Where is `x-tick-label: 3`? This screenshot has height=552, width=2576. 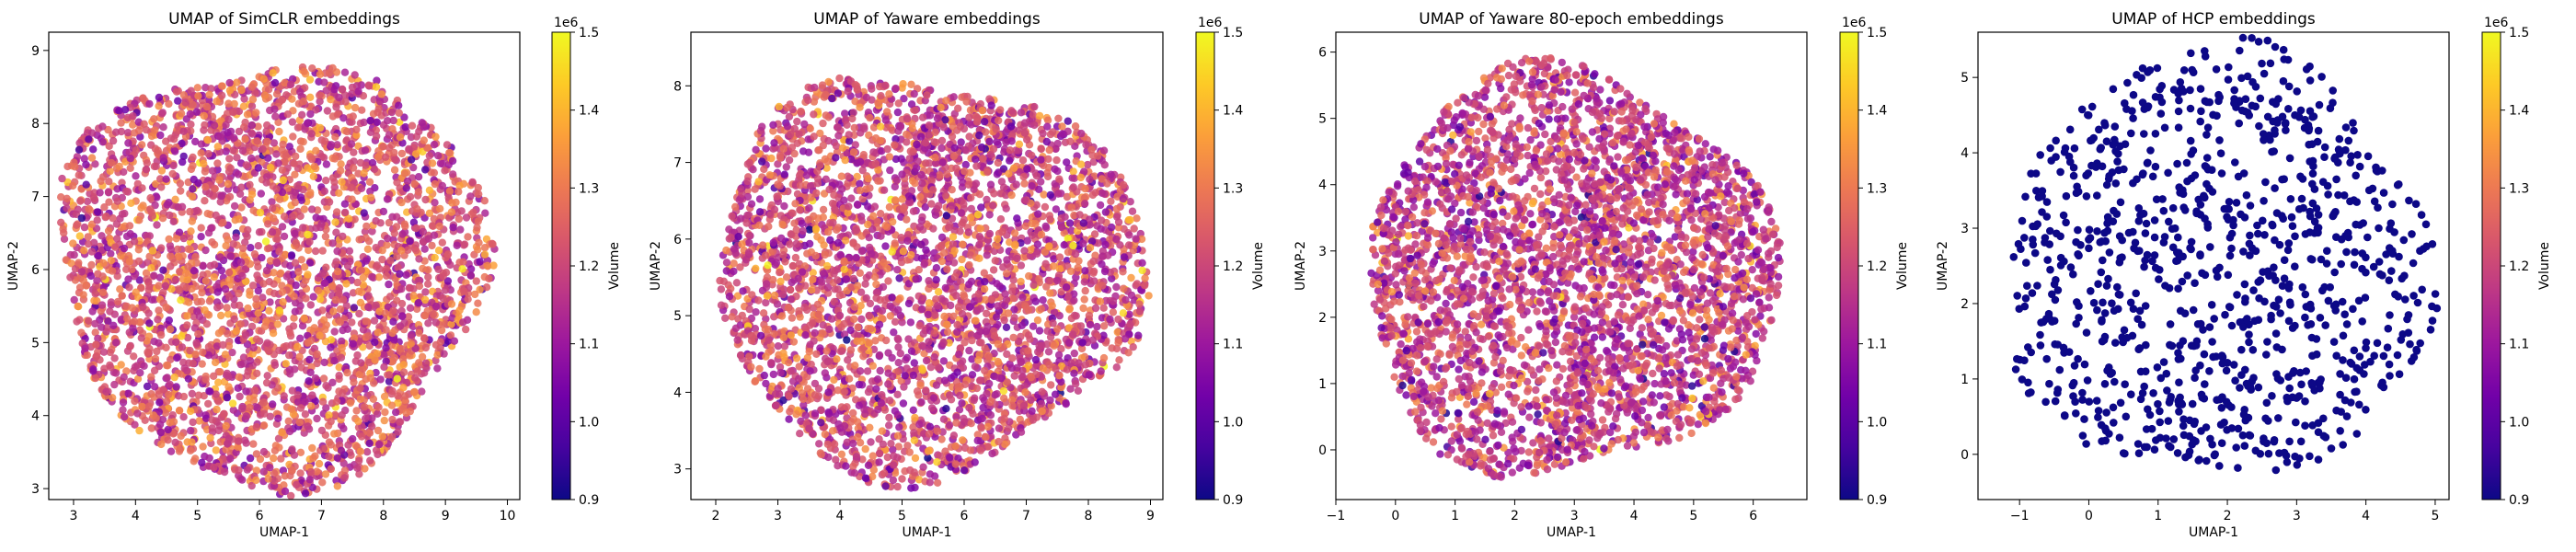 x-tick-label: 3 is located at coordinates (73, 516).